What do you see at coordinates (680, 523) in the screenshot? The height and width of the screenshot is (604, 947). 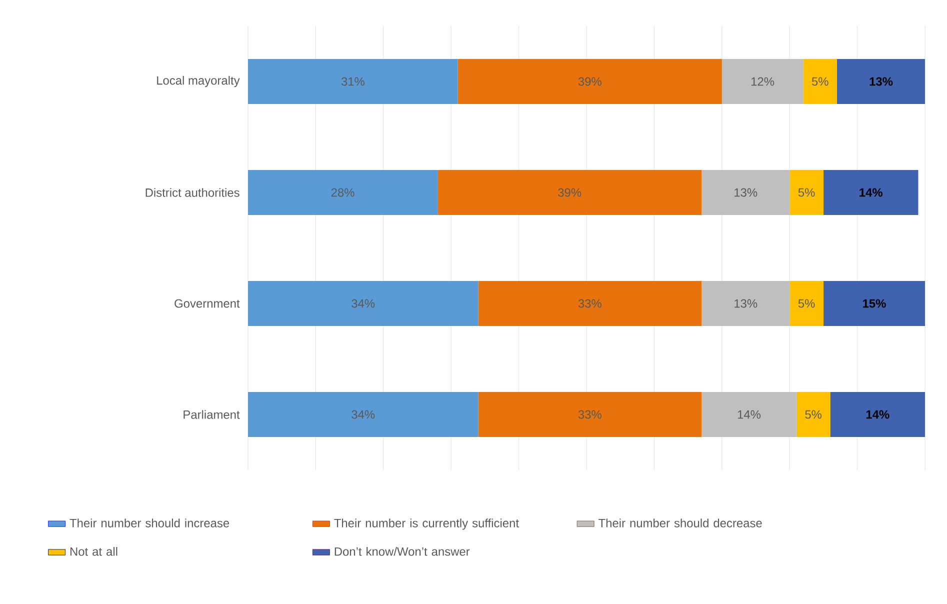 I see `legend-label: Their number should decrease` at bounding box center [680, 523].